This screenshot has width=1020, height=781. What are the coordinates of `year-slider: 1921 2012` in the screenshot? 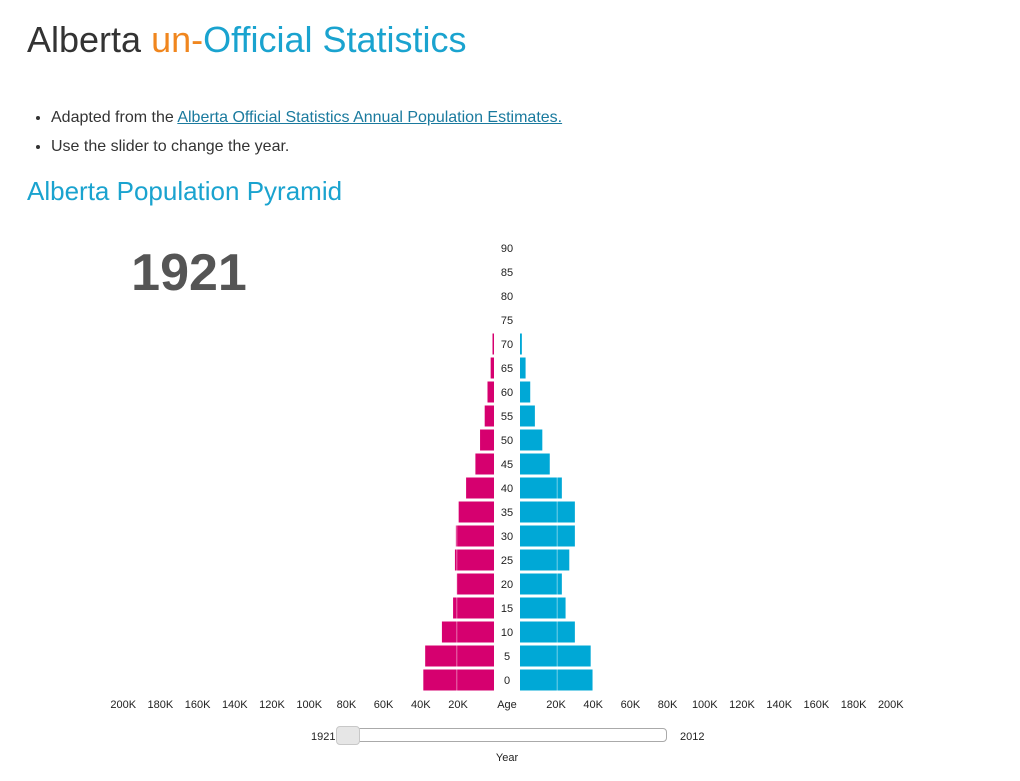 It's located at (510, 737).